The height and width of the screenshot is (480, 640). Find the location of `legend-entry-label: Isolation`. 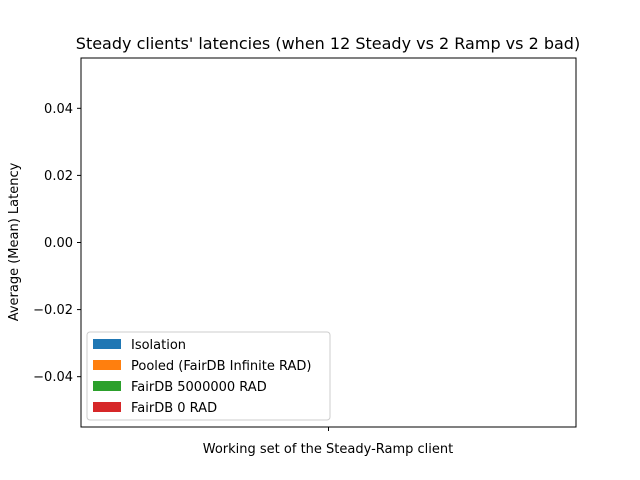

legend-entry-label: Isolation is located at coordinates (158, 345).